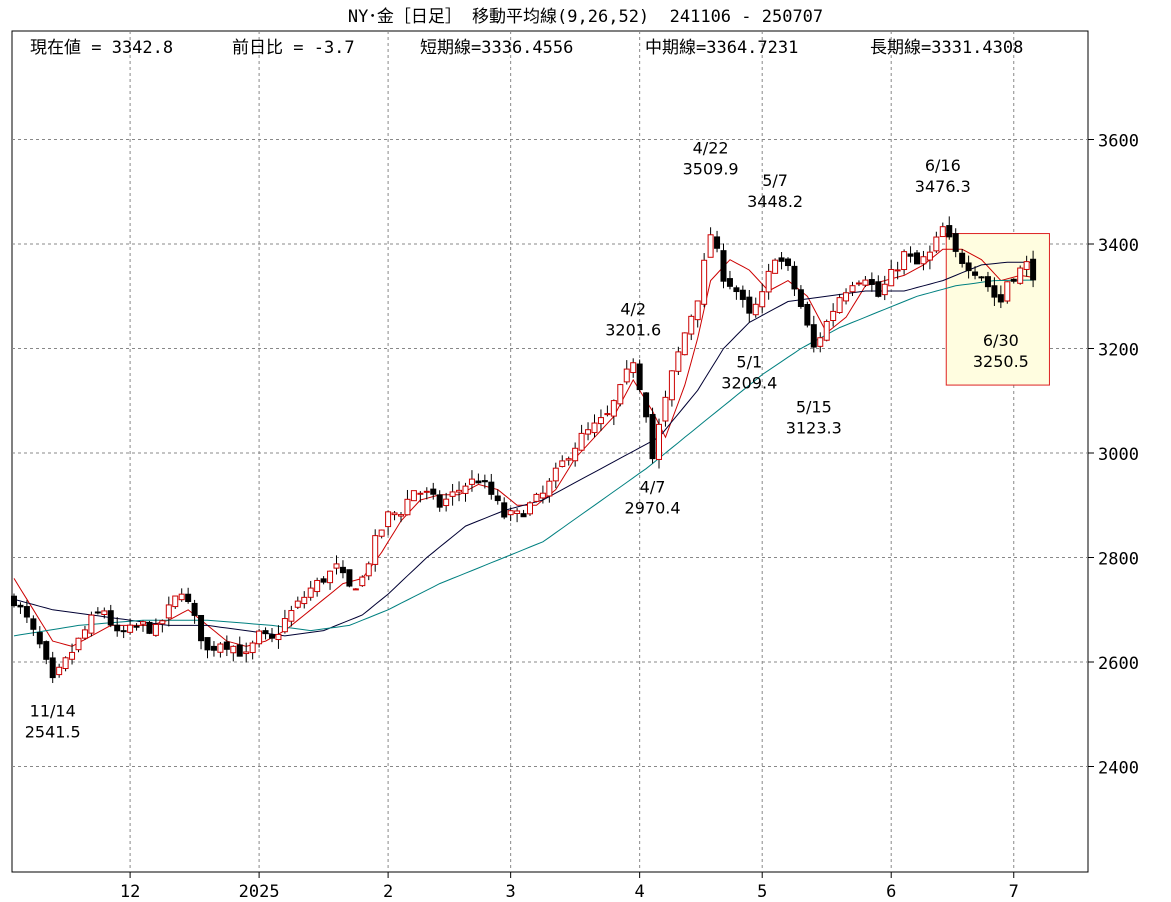 The image size is (1171, 902). I want to click on x-tick-label: 7, so click(1014, 892).